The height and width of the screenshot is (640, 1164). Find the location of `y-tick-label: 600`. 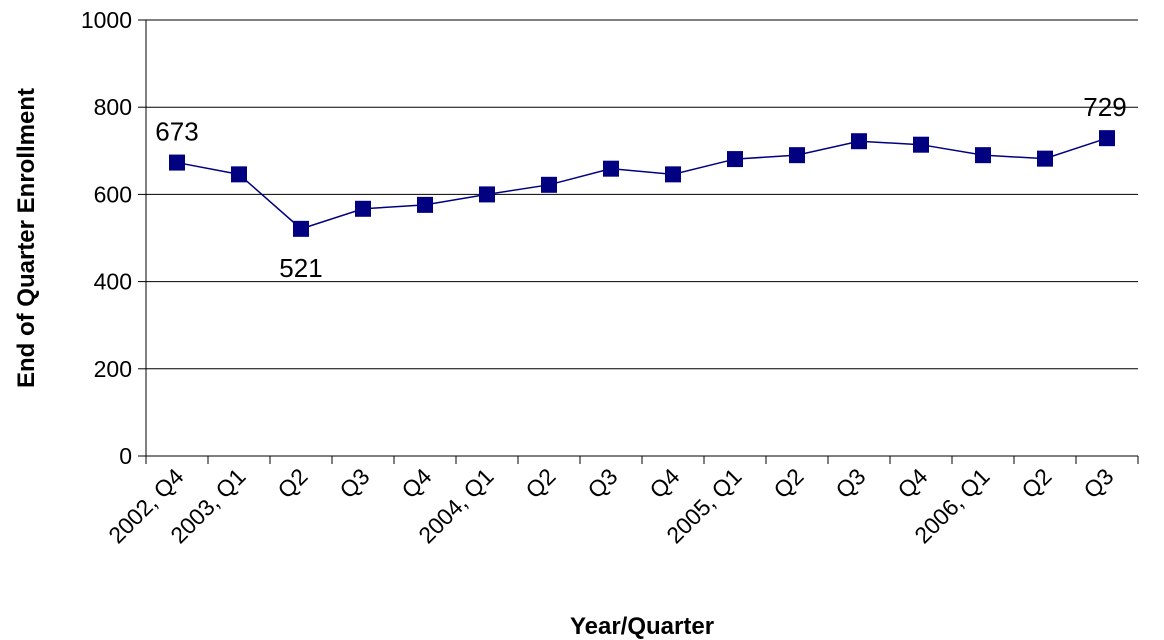

y-tick-label: 600 is located at coordinates (113, 194).